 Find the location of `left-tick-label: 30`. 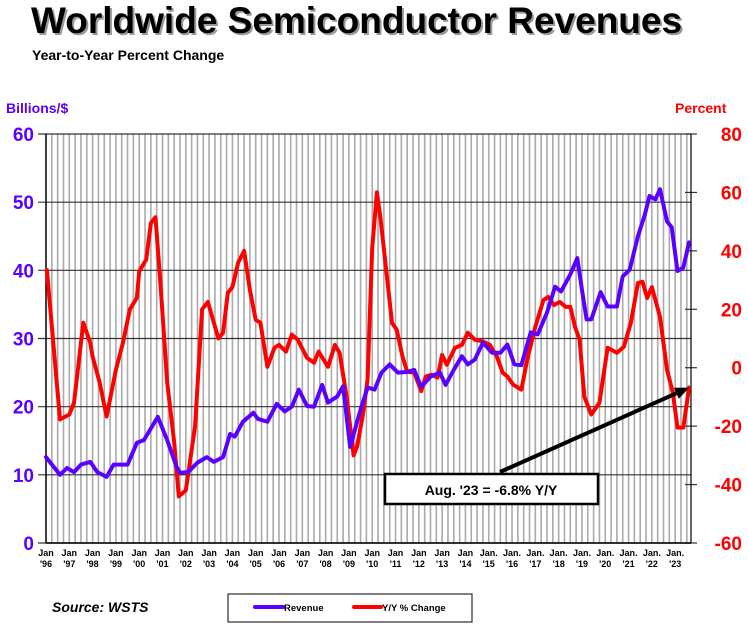

left-tick-label: 30 is located at coordinates (23, 340).